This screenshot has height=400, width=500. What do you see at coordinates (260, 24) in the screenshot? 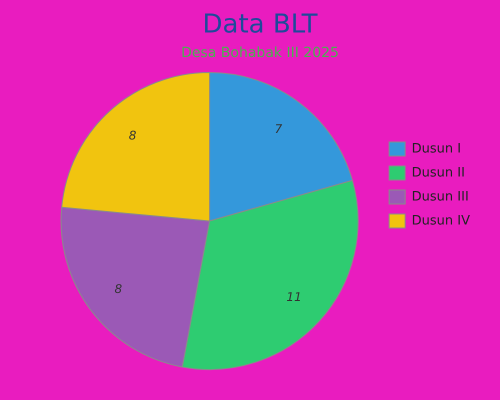
I see `chart-title: Data BLT` at bounding box center [260, 24].